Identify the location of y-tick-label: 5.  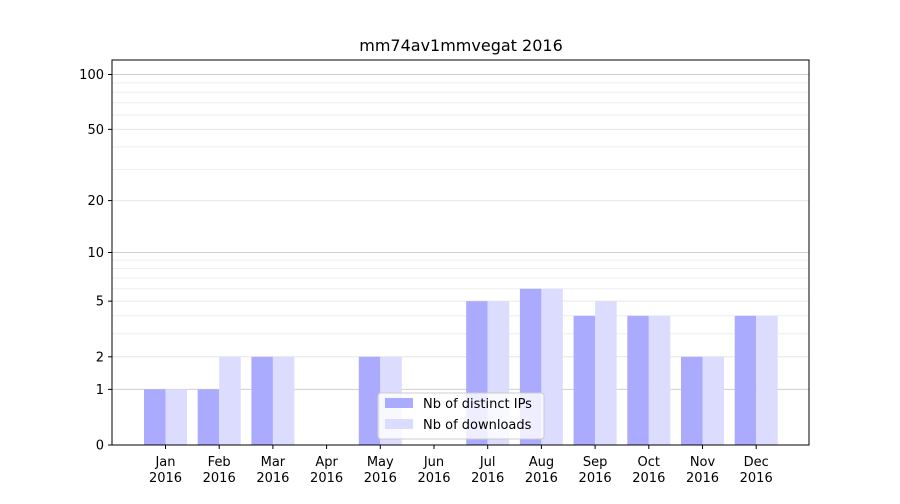
(100, 302).